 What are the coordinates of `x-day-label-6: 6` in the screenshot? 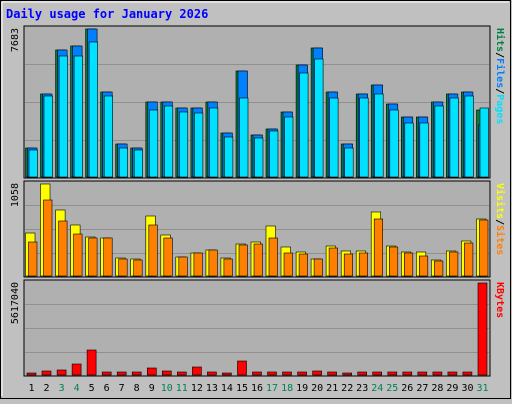 It's located at (107, 388).